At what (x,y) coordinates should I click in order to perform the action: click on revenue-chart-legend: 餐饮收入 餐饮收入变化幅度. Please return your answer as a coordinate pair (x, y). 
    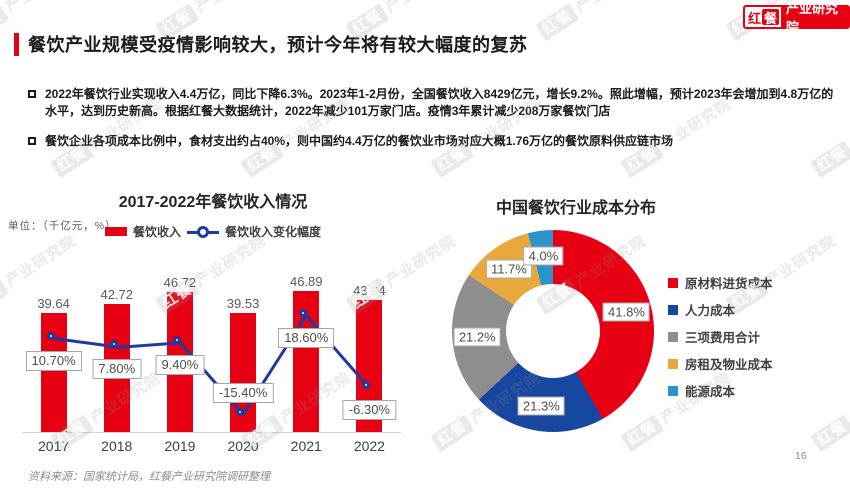
    Looking at the image, I should click on (213, 231).